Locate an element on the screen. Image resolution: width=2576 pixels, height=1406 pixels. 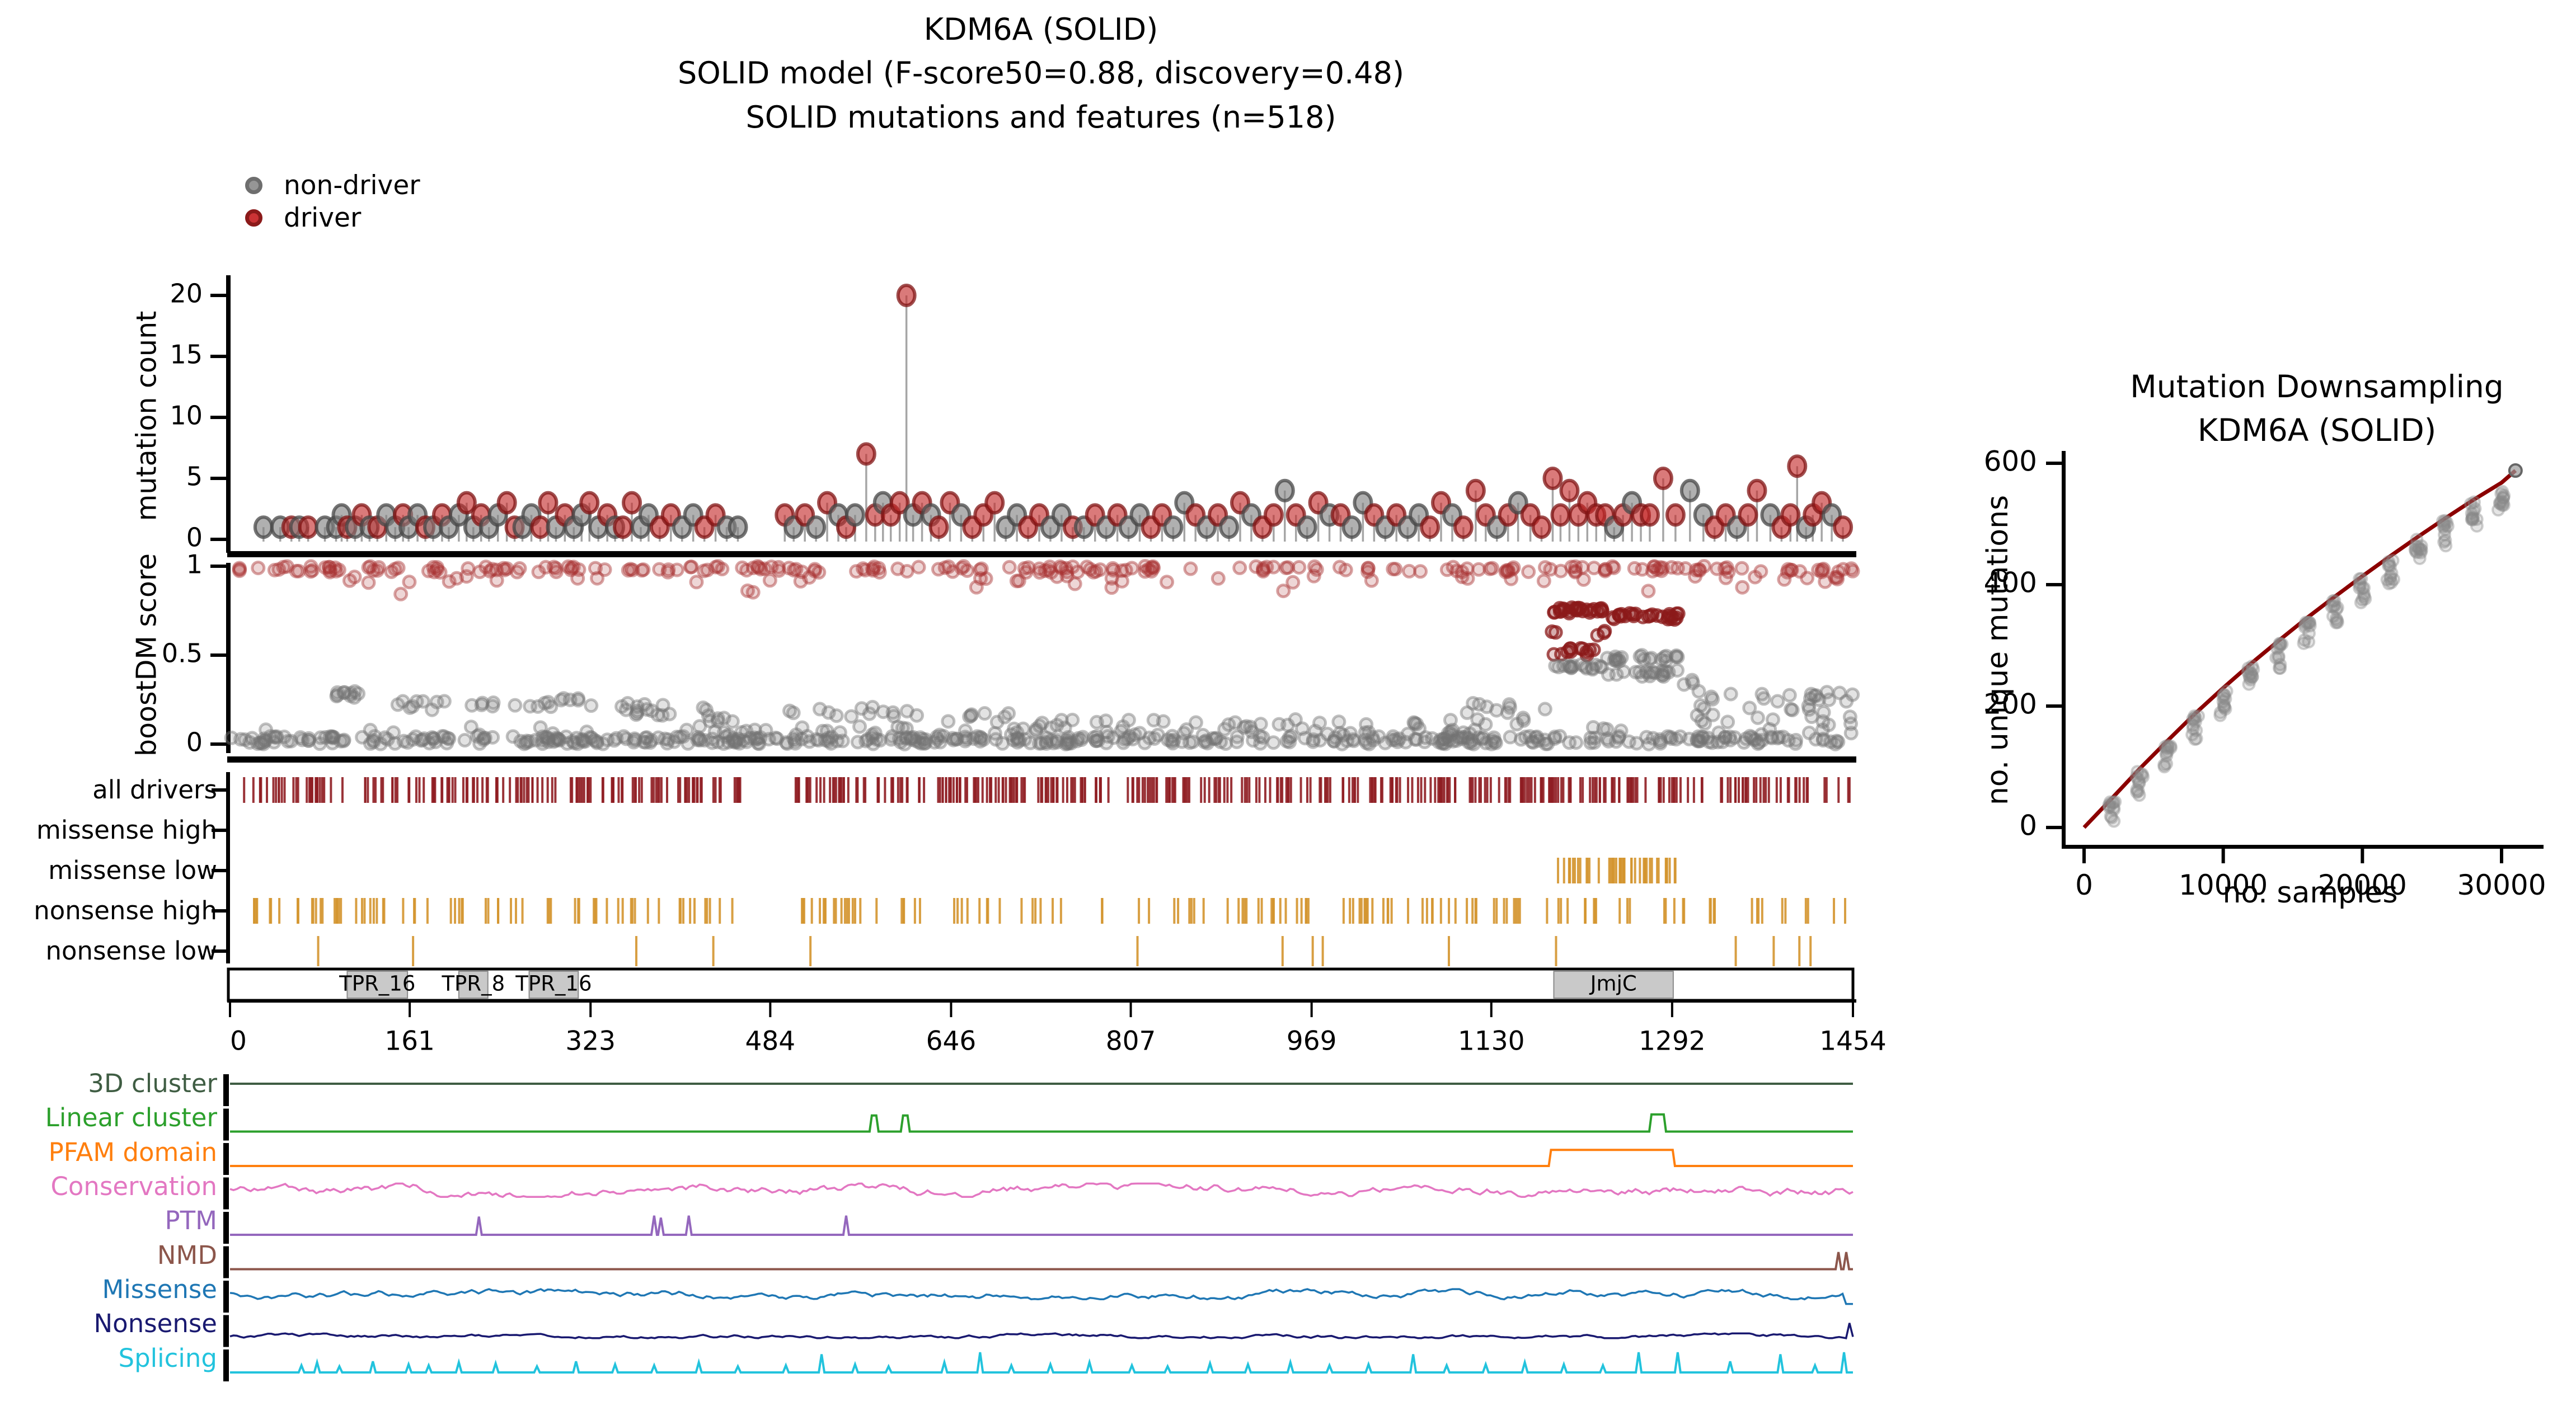
downsampling-title: Mutation Downsampling KDM6A (SOLID) is located at coordinates (2278, 408).